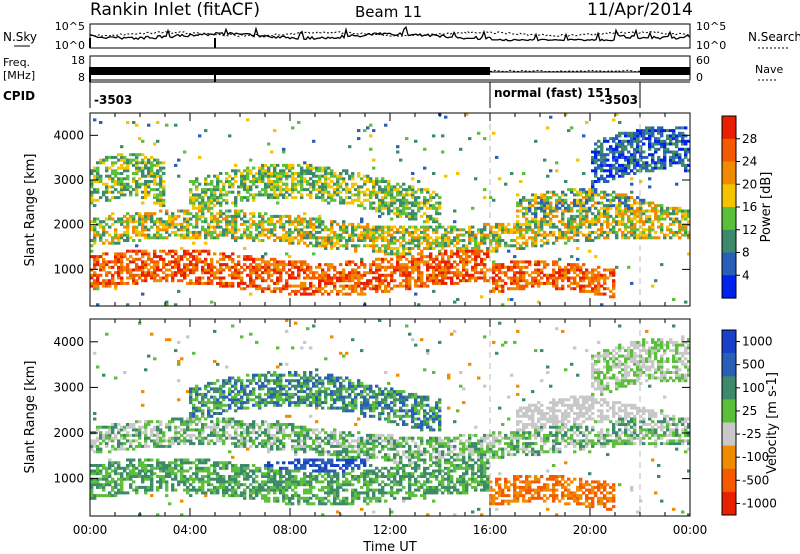  I want to click on colorbar-swatch, so click(729, 196).